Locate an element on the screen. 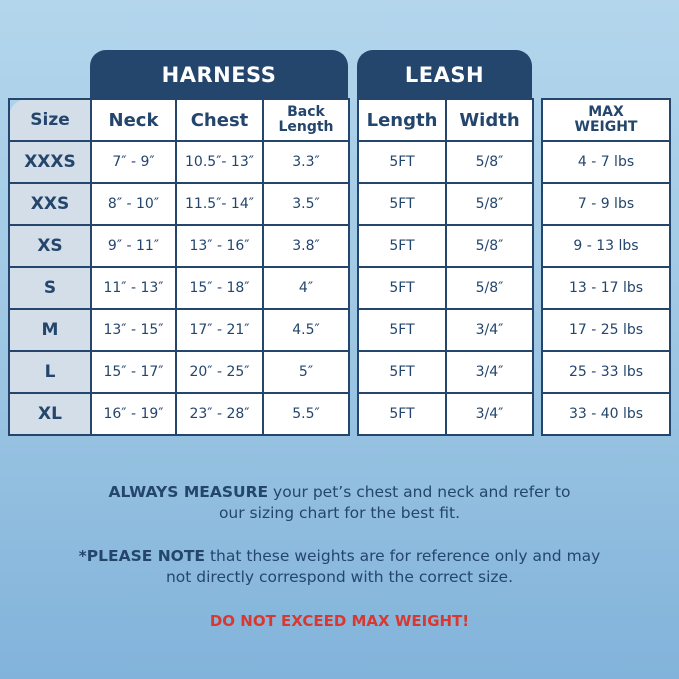 The height and width of the screenshot is (679, 679). cell-back: 3.3″ is located at coordinates (306, 162).